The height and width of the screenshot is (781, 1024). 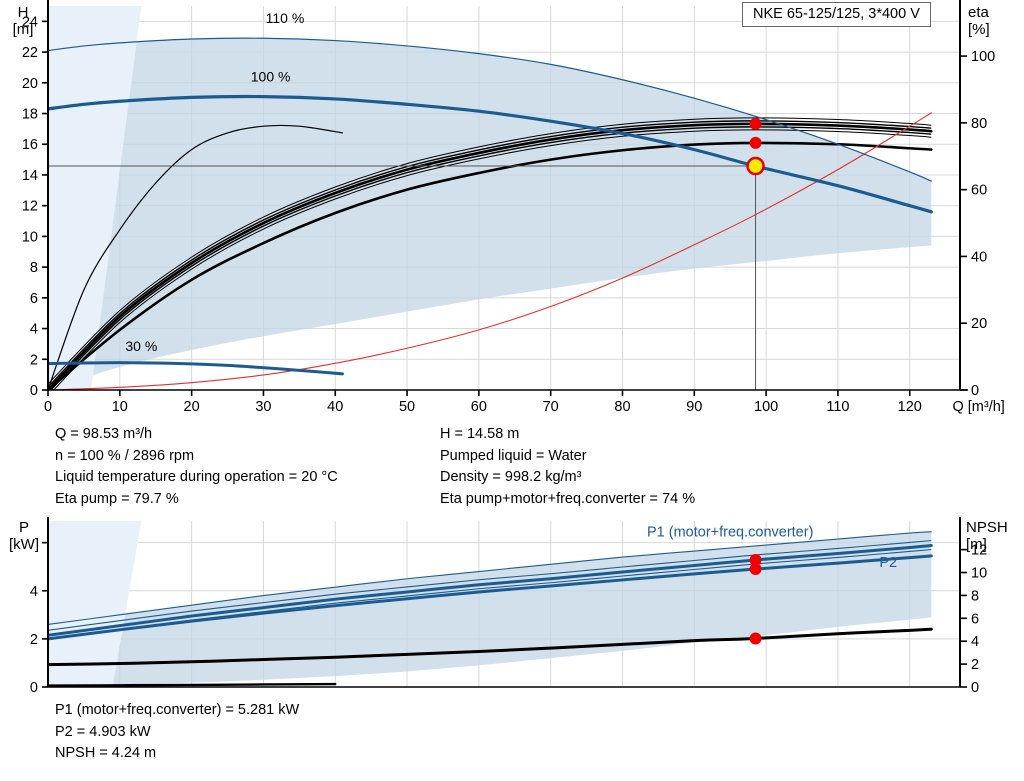 I want to click on info-line-bottom-2: NPSH = 4.24 m, so click(x=106, y=753).